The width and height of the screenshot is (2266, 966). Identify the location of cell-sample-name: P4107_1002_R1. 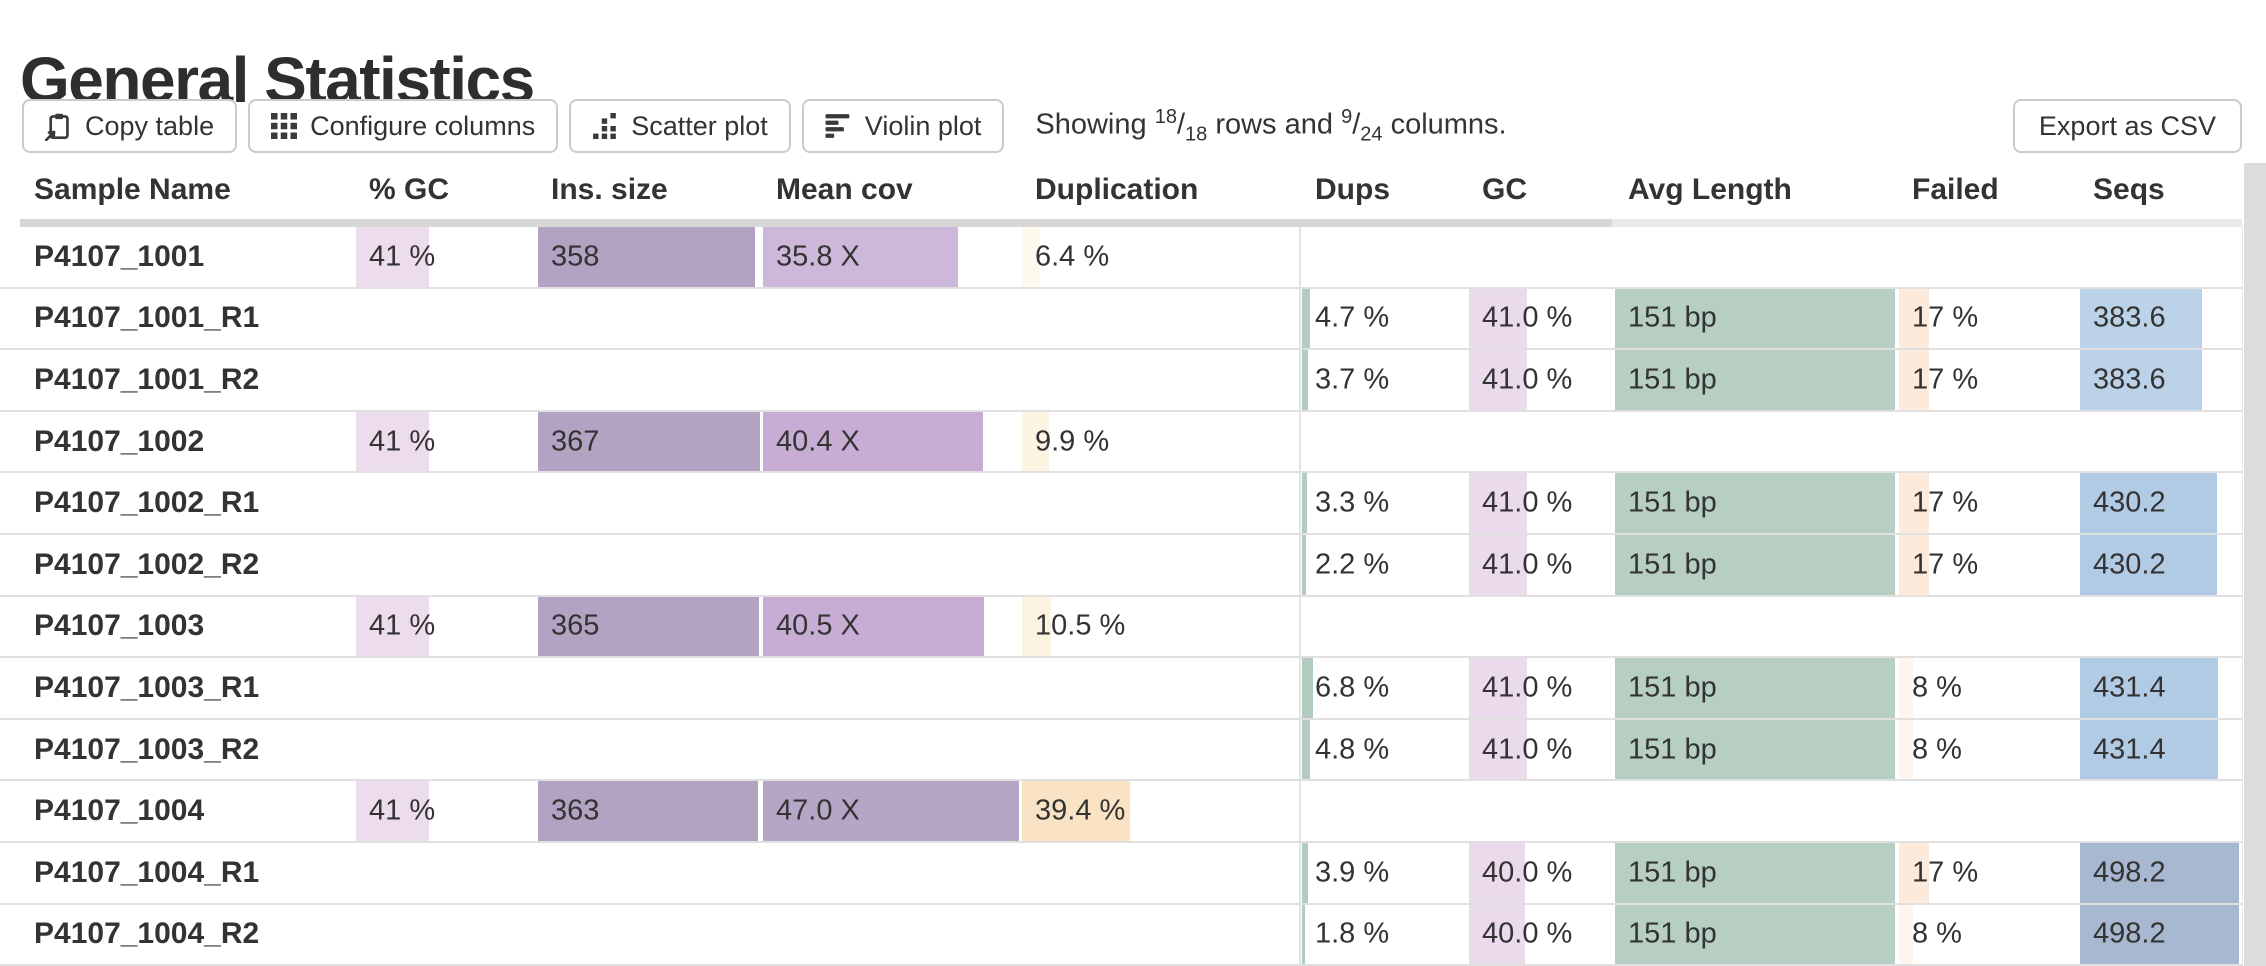
(188, 503).